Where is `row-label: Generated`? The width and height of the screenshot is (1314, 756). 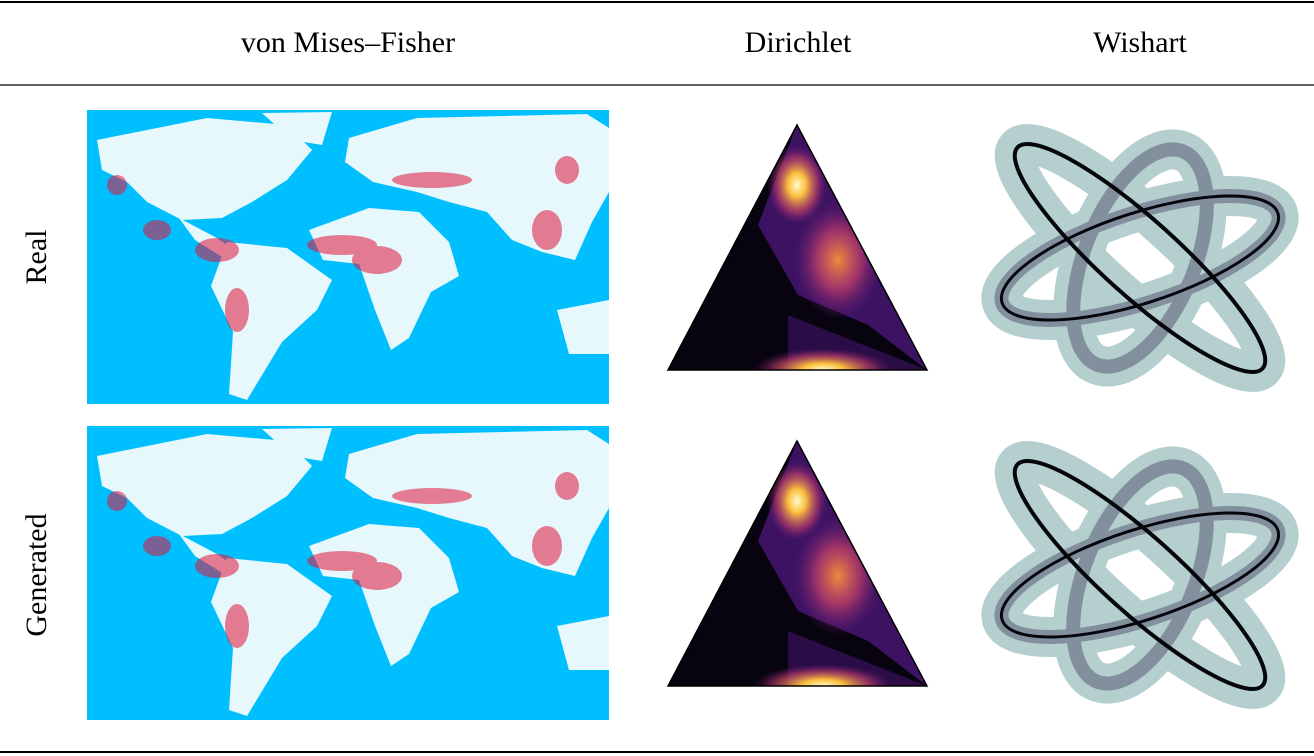
row-label: Generated is located at coordinates (36, 574).